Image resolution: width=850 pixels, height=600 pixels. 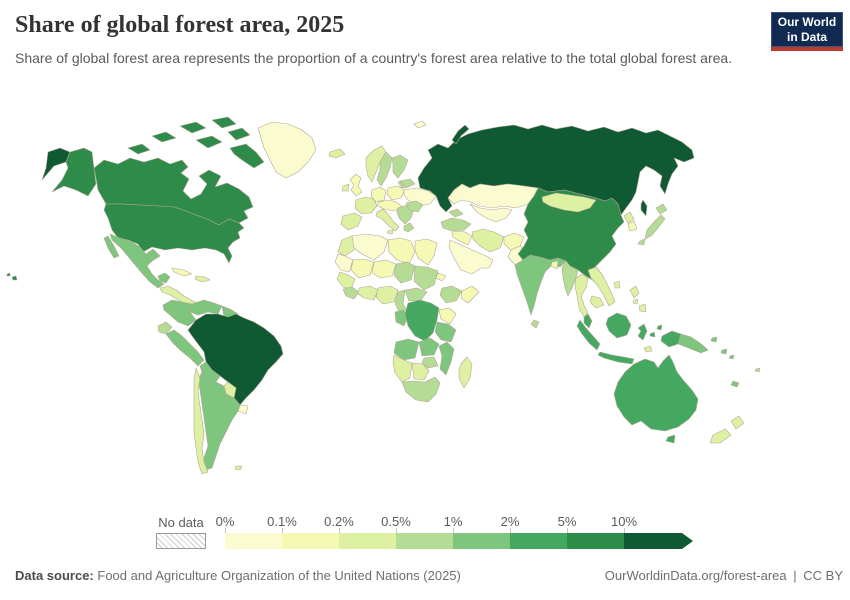 I want to click on region-arabian-peninsula, so click(x=471, y=257).